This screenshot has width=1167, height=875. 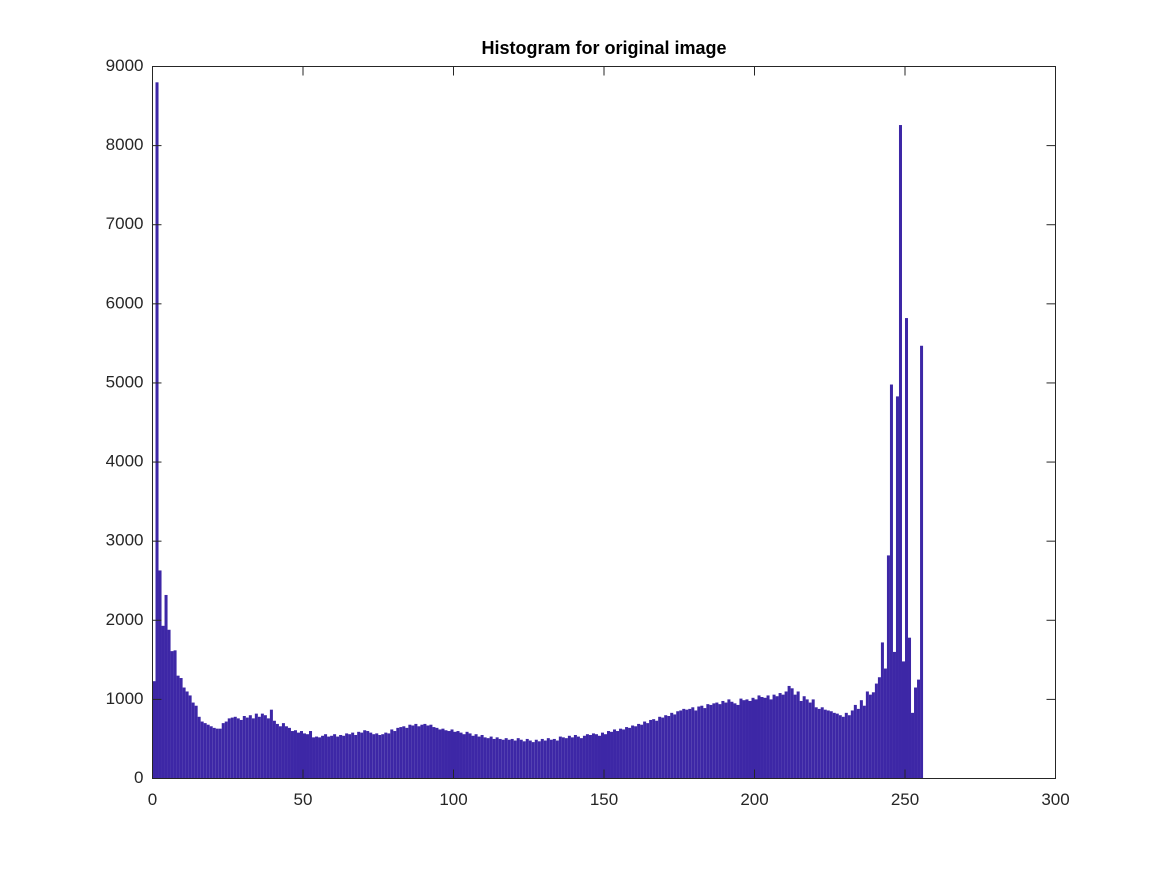 I want to click on y-tick-label: 4000, so click(x=125, y=461).